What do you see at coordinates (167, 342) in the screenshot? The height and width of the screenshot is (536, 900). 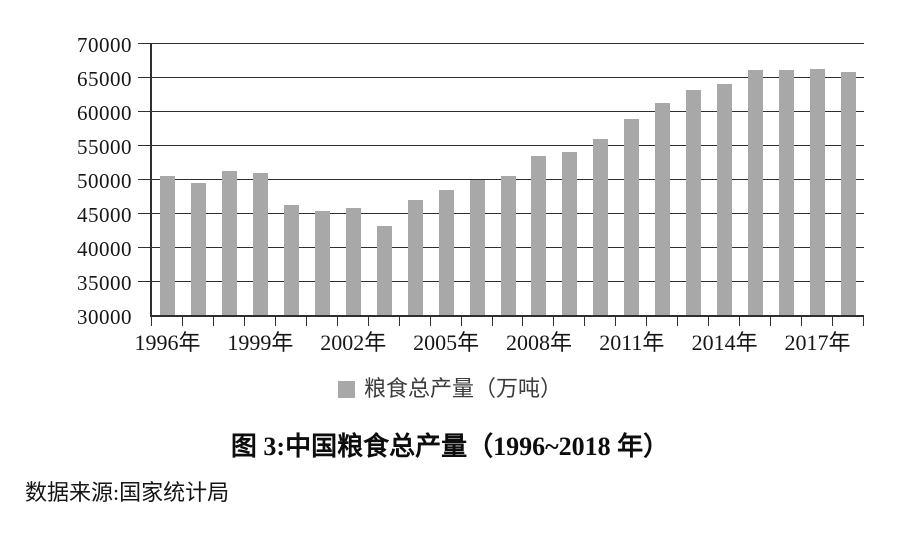 I see `x-axis-label-1996: 1996年` at bounding box center [167, 342].